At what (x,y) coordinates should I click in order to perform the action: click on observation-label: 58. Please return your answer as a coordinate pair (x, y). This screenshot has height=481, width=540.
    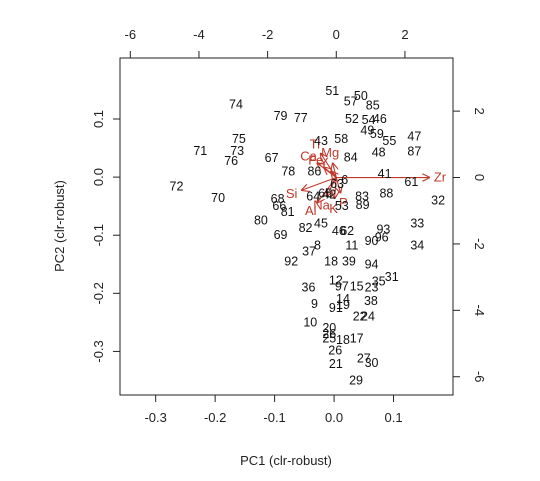
    Looking at the image, I should click on (341, 139).